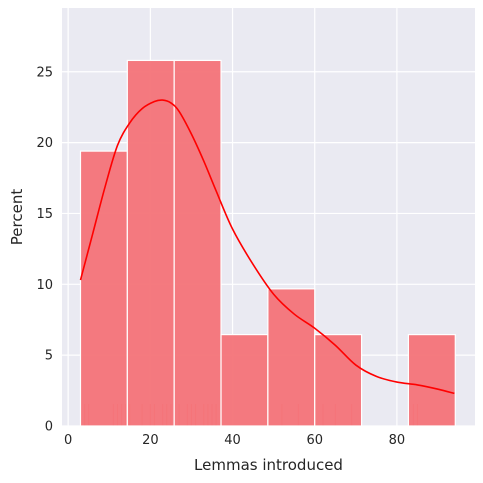  What do you see at coordinates (397, 440) in the screenshot?
I see `x-tick-label: 80` at bounding box center [397, 440].